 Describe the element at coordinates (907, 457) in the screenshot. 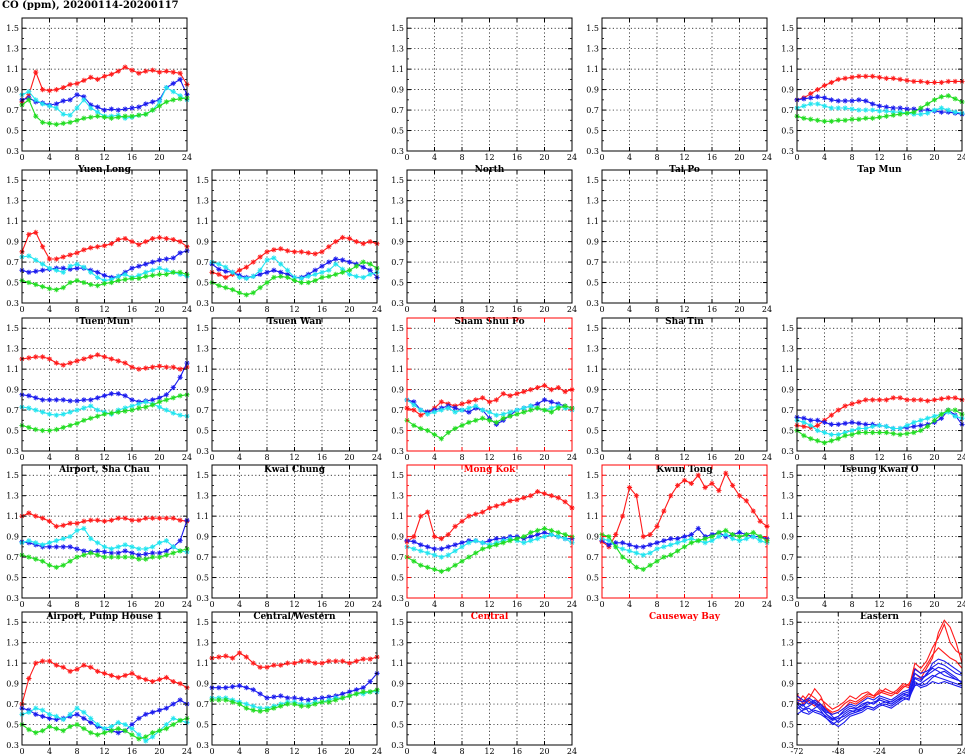

I see `x-tick-label: 16` at that location.